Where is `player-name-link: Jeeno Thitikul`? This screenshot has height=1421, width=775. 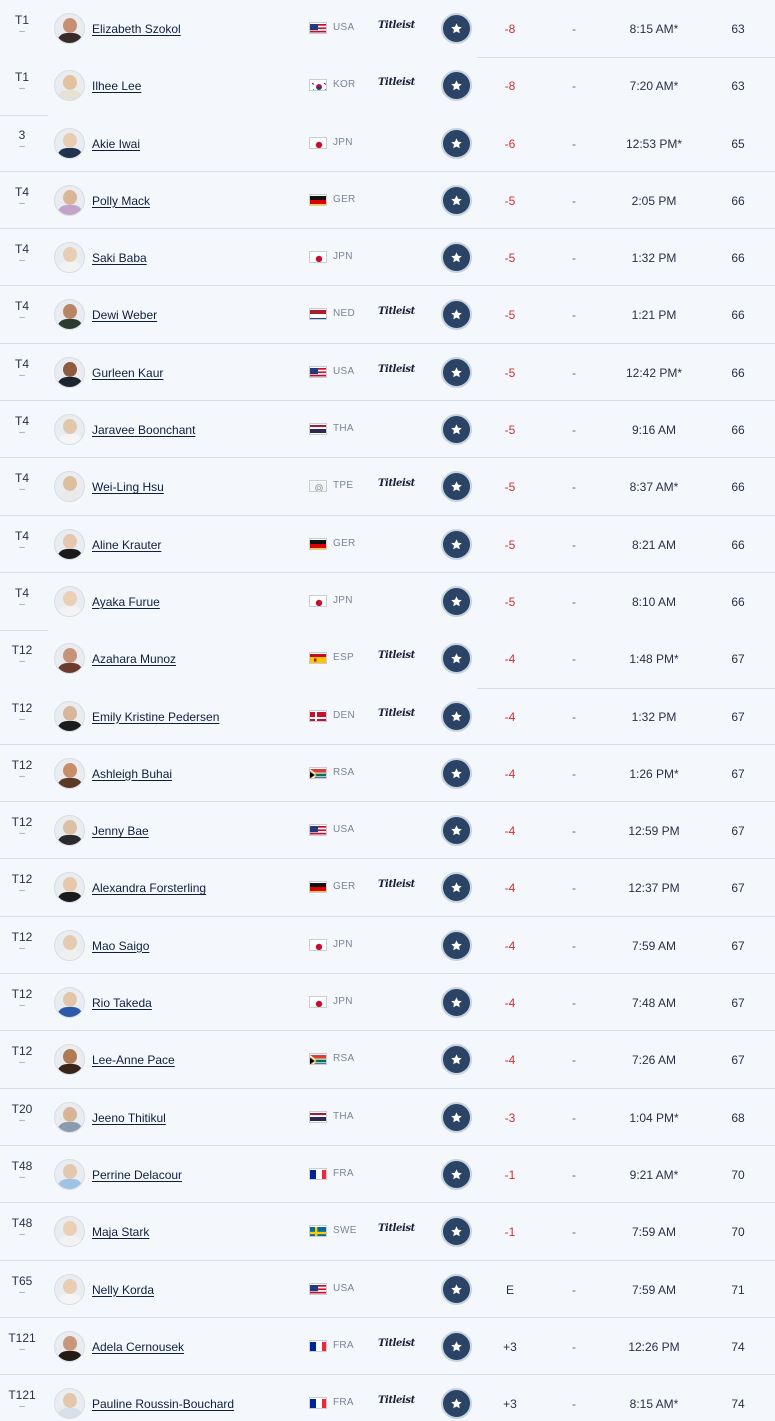
player-name-link: Jeeno Thitikul is located at coordinates (129, 1117).